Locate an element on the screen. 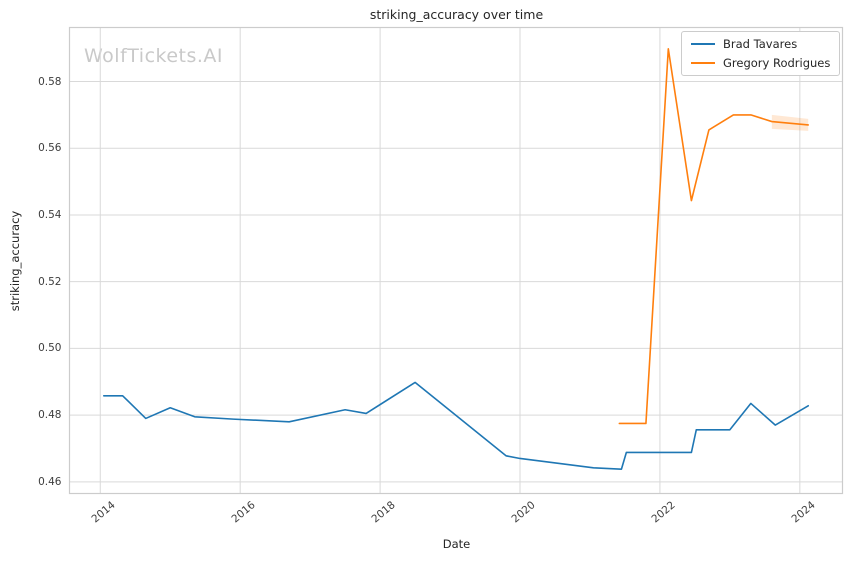 This screenshot has width=852, height=561. y-tick-label: 0.56 is located at coordinates (50, 148).